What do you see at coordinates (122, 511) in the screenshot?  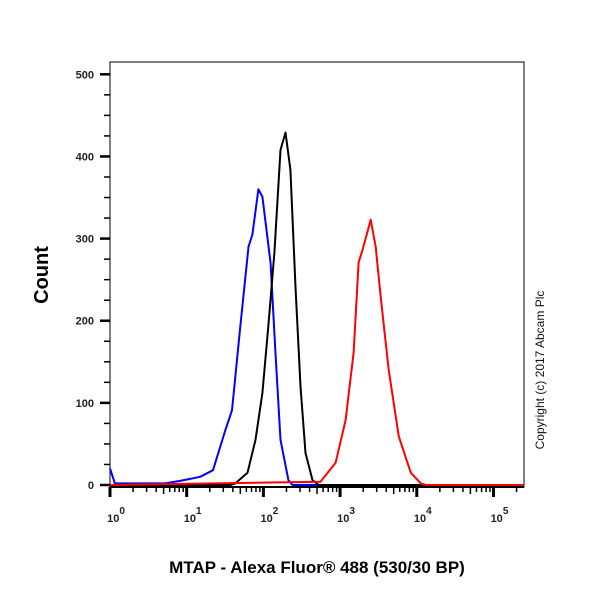 I see `x-tick-exponent: 0` at bounding box center [122, 511].